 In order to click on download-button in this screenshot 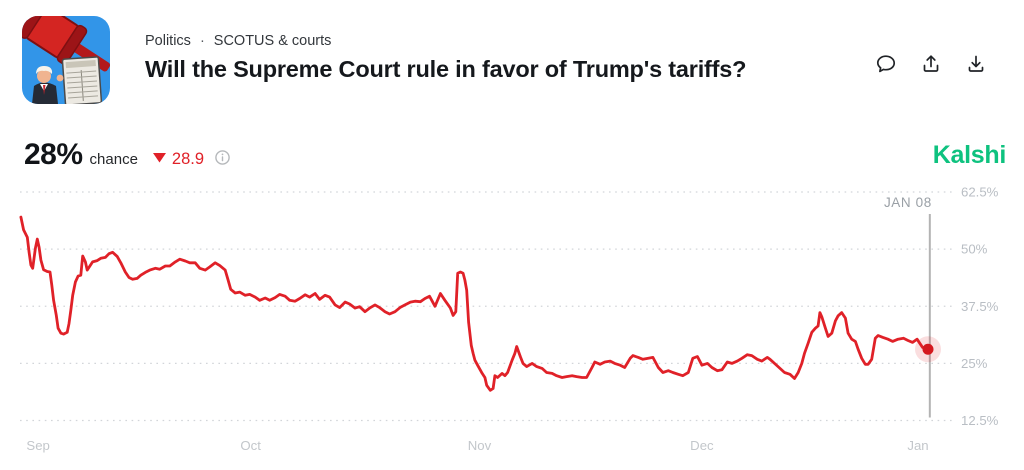, I will do `click(976, 64)`.